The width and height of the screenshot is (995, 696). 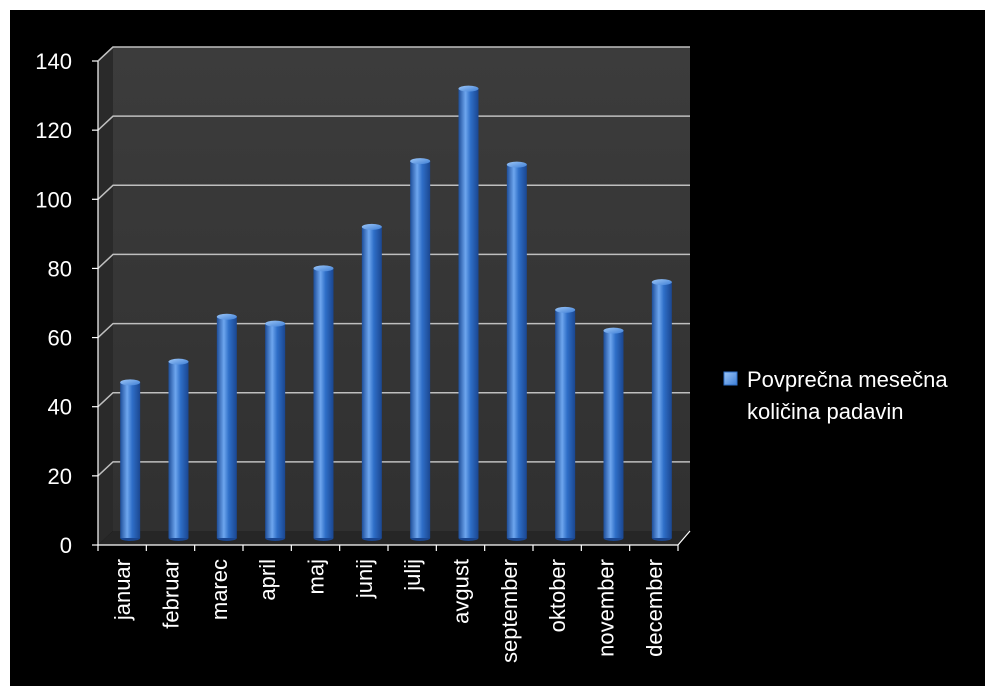 What do you see at coordinates (730, 378) in the screenshot?
I see `legend-swatch` at bounding box center [730, 378].